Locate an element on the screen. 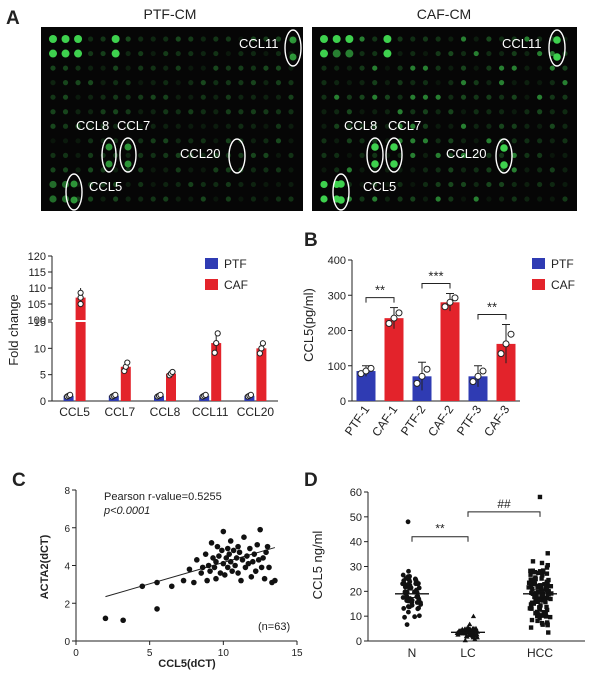 The height and width of the screenshot is (674, 593). serum-ccl5-xtick-label-hcc: HCC is located at coordinates (540, 653).